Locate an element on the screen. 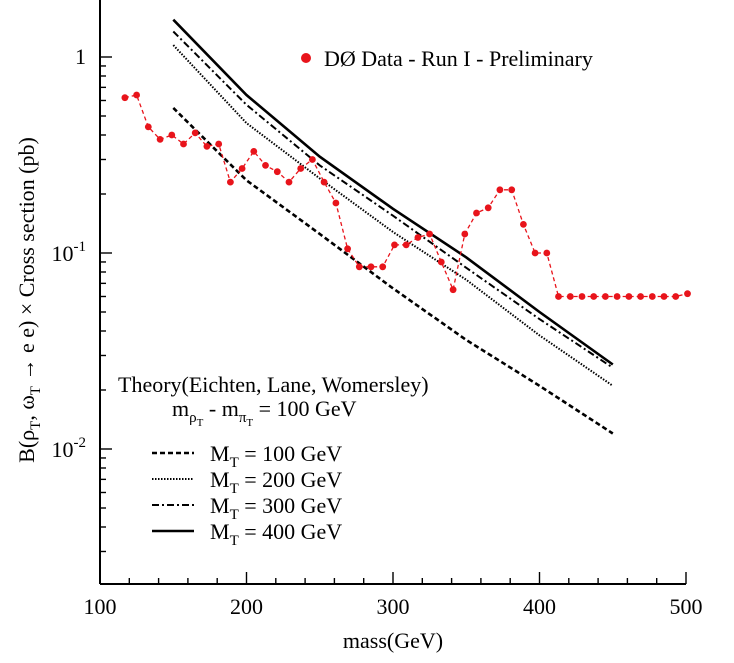  x-axis-label: mass(GeV) is located at coordinates (393, 640).